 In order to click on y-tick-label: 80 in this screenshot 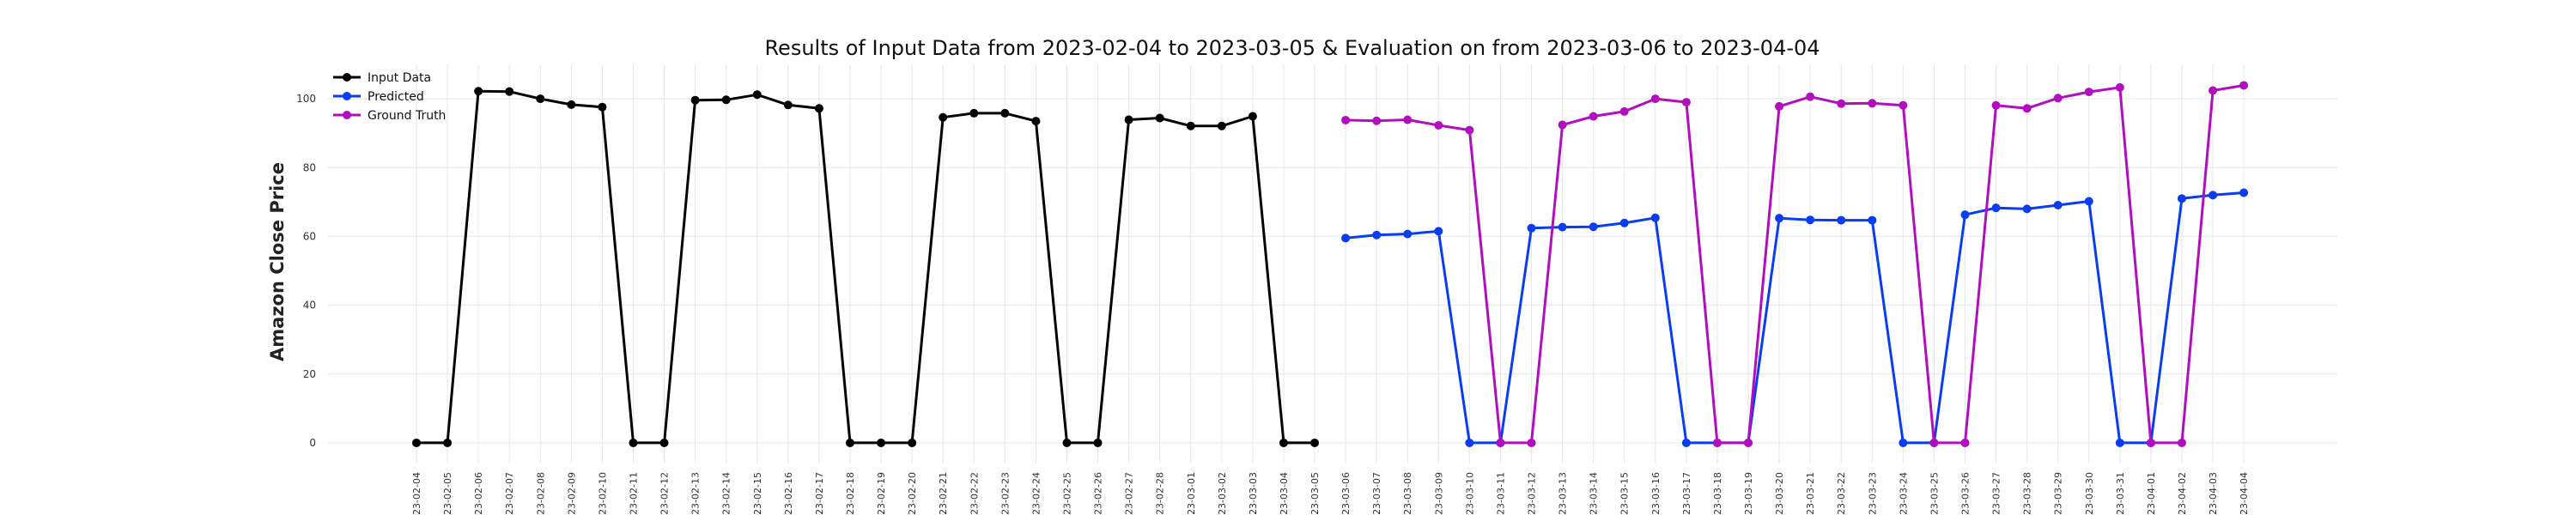, I will do `click(310, 167)`.